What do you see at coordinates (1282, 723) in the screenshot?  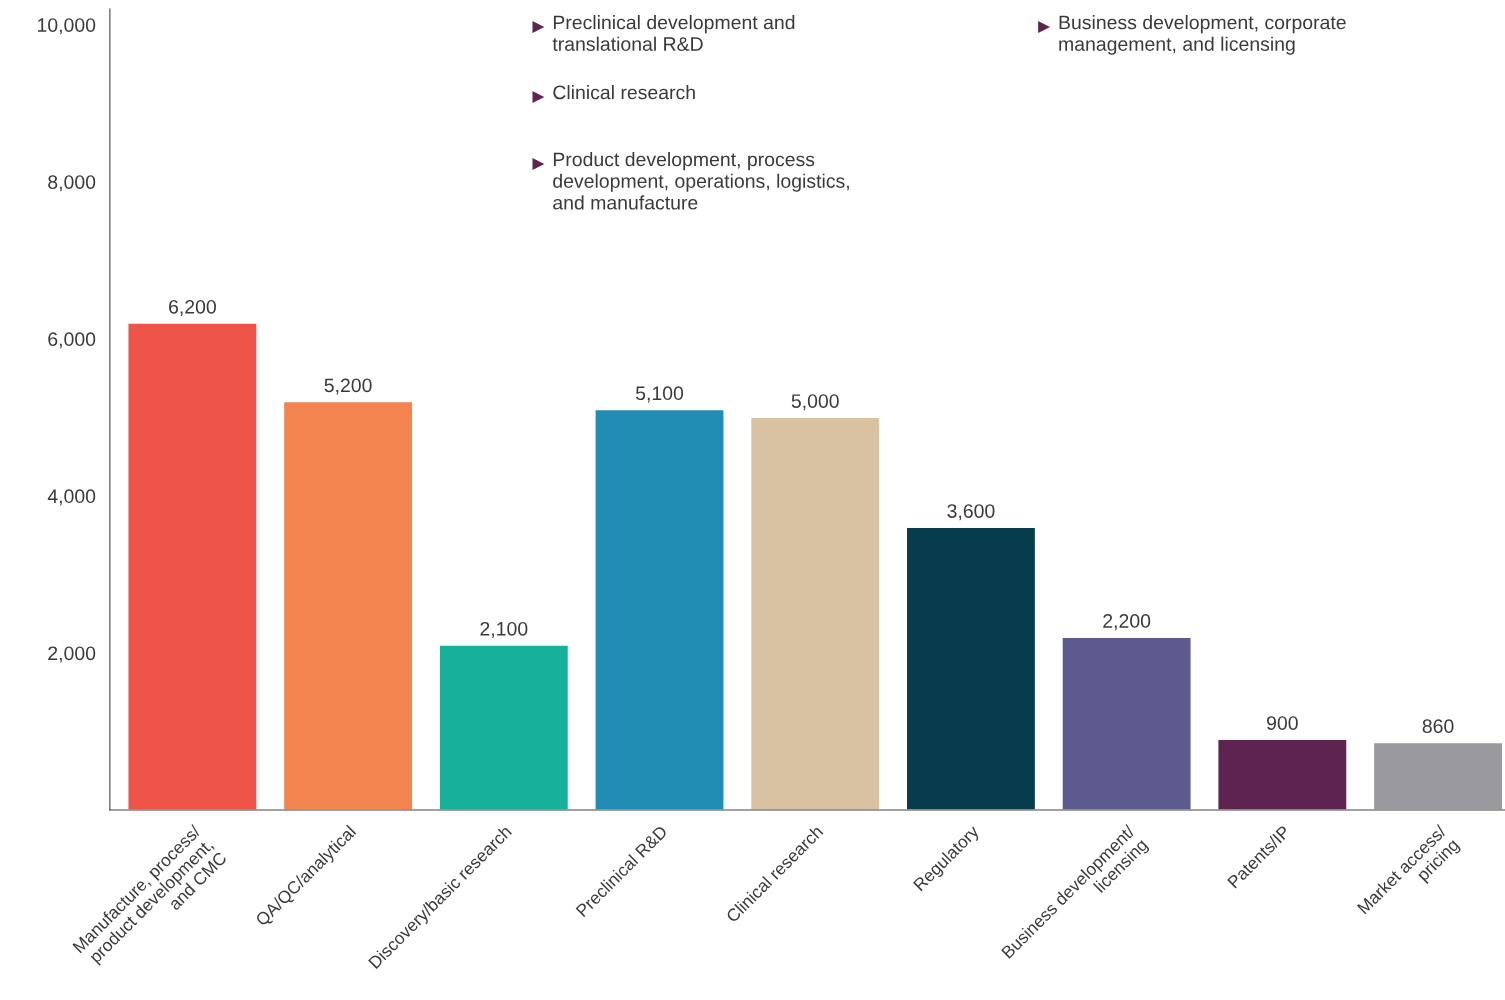 I see `data-label: 900` at bounding box center [1282, 723].